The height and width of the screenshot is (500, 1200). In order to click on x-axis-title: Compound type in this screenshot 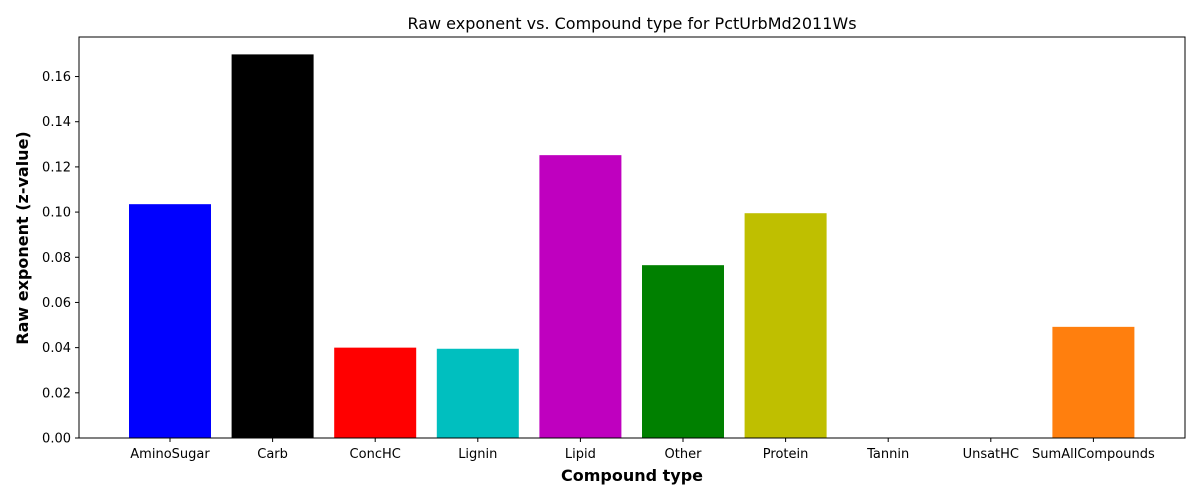, I will do `click(632, 475)`.